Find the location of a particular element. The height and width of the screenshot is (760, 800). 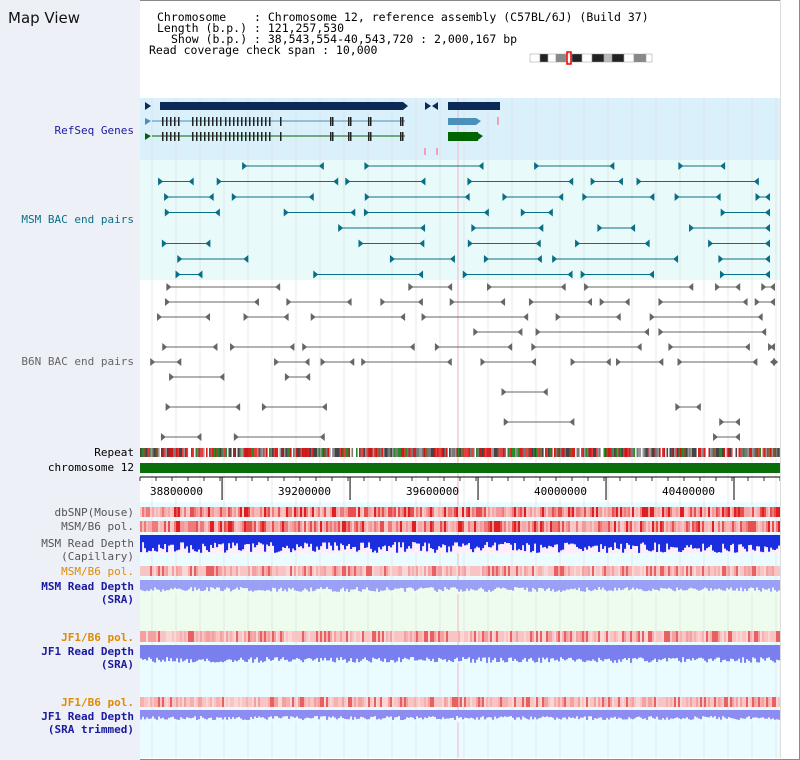

track-label-msm-depth-cap-1: MSM Read Depth is located at coordinates (87, 543).